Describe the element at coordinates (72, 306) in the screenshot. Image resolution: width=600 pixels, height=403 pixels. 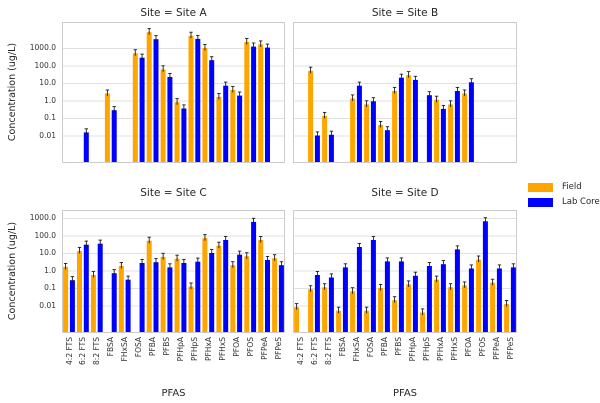
I see `bar-lab-core-4:2 FTS` at that location.